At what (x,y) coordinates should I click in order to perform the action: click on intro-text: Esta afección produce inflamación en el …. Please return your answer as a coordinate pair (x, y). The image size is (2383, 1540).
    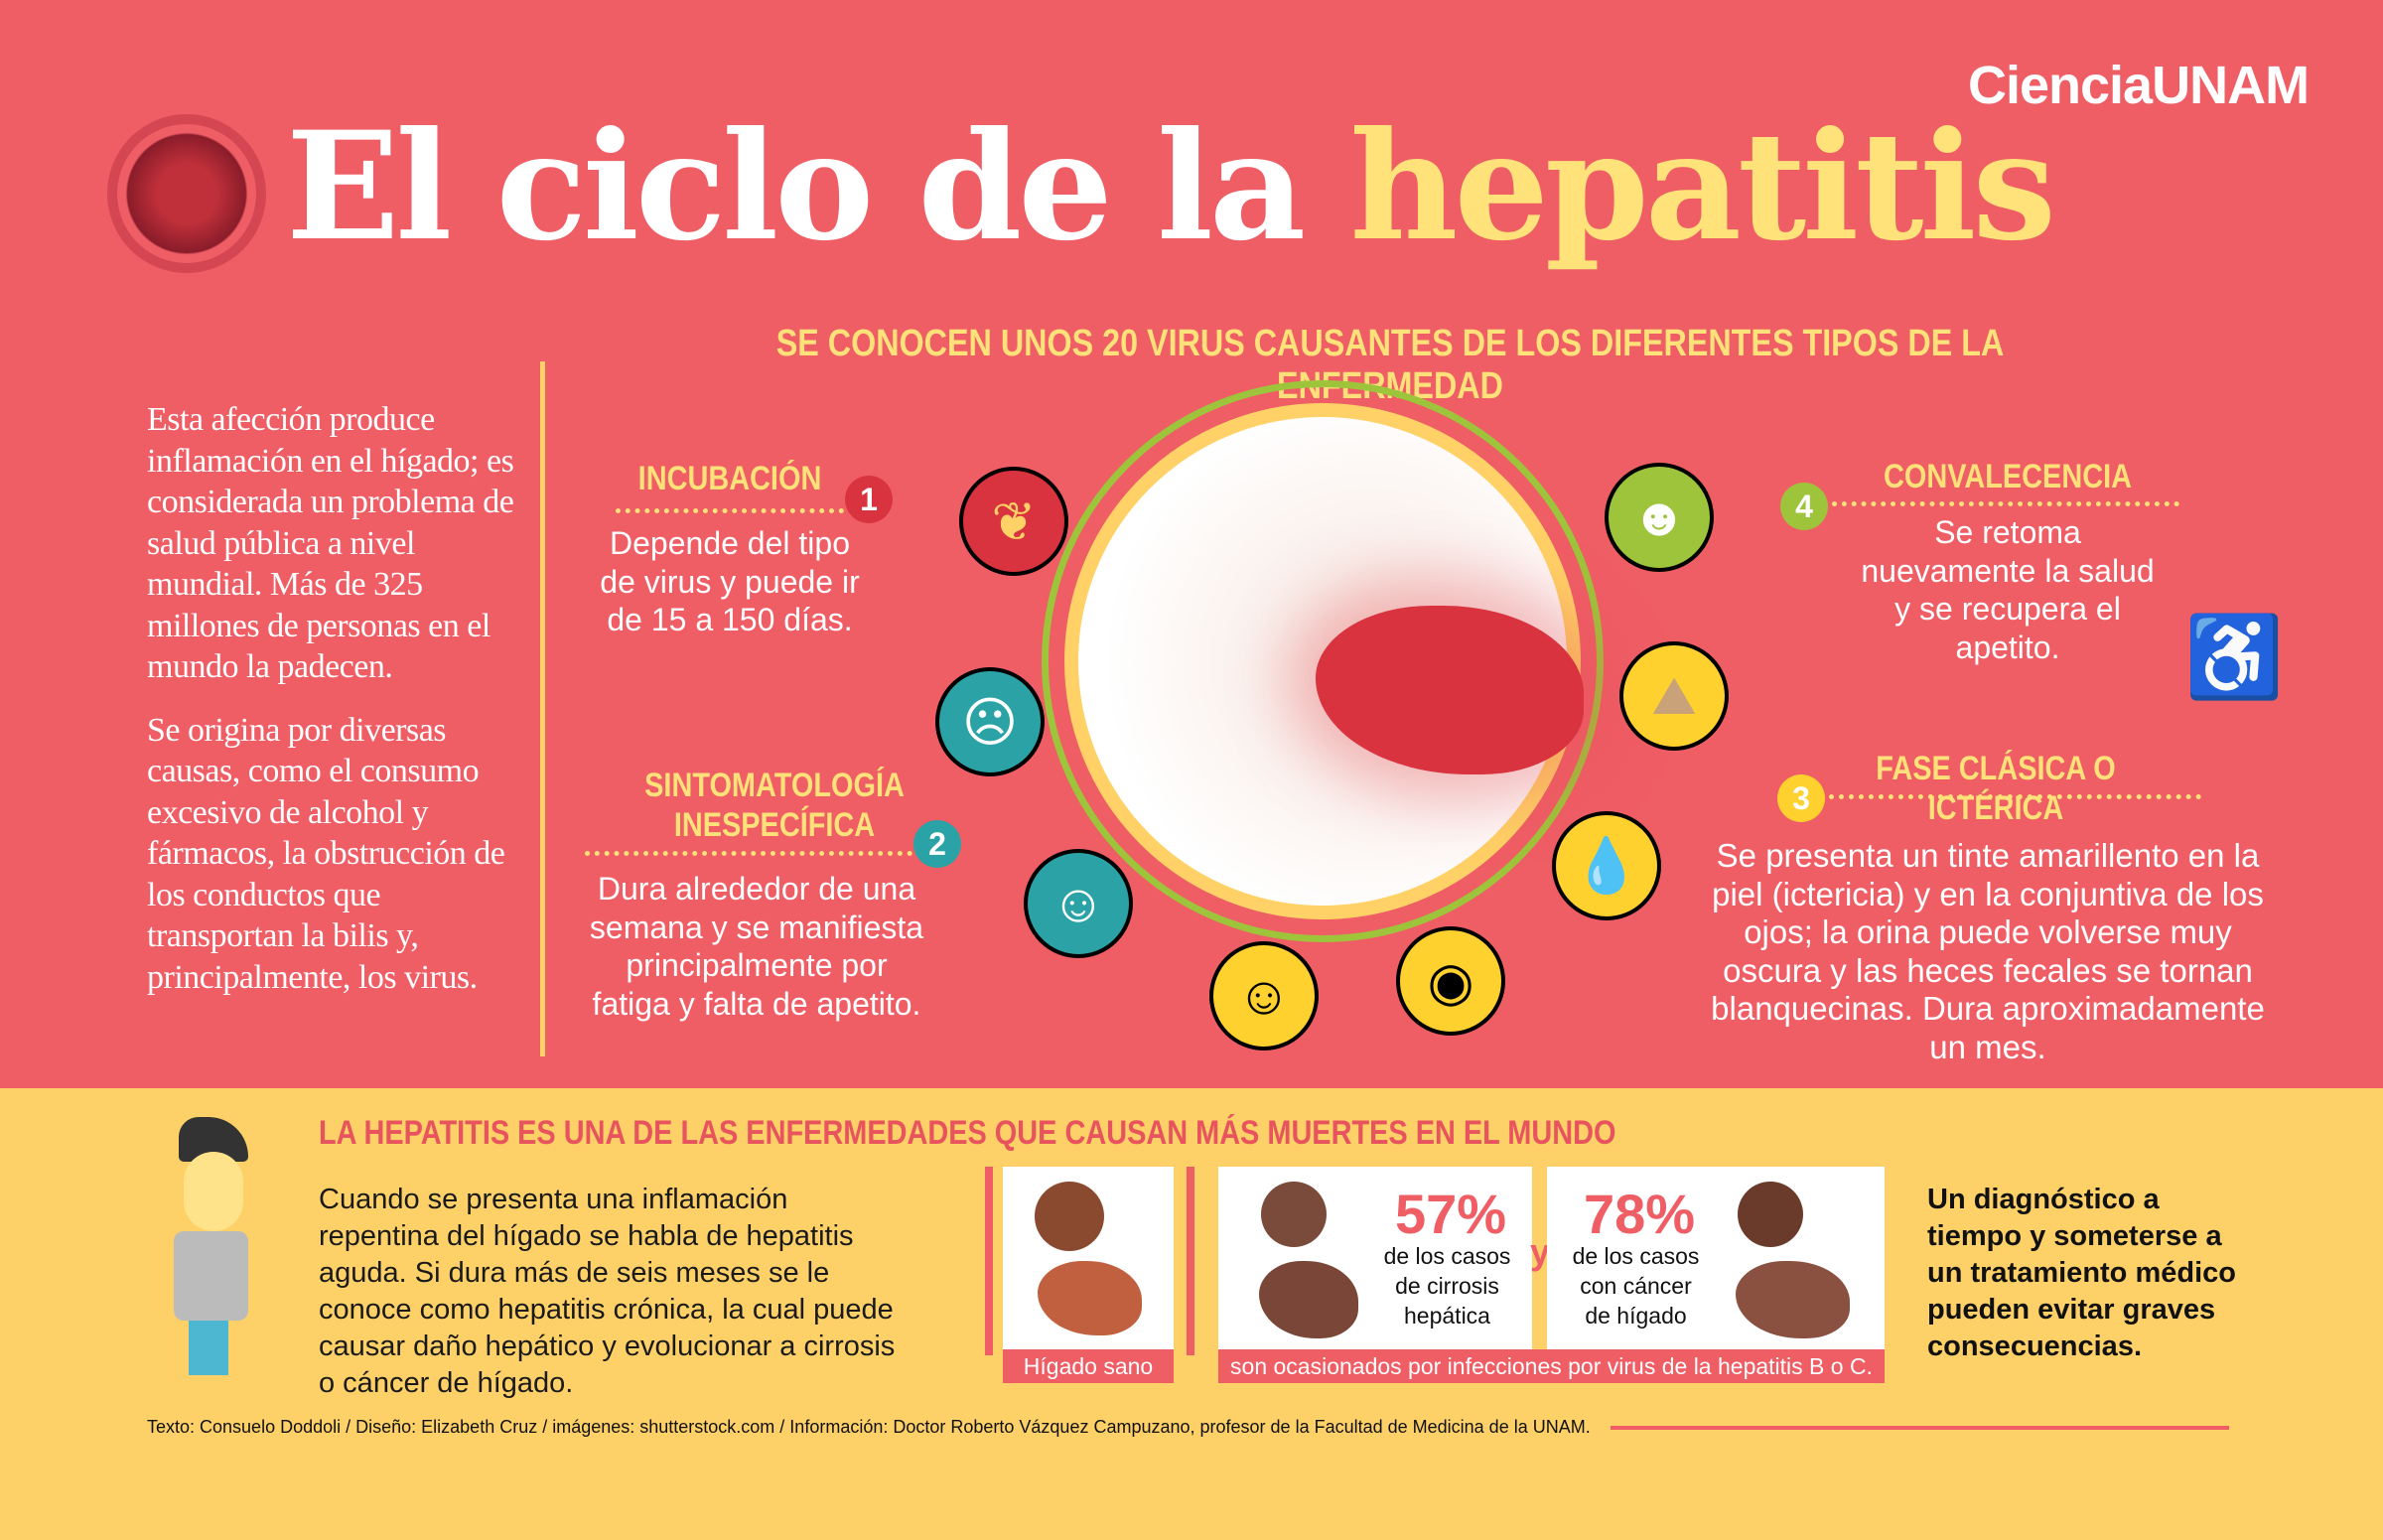
    Looking at the image, I should click on (335, 709).